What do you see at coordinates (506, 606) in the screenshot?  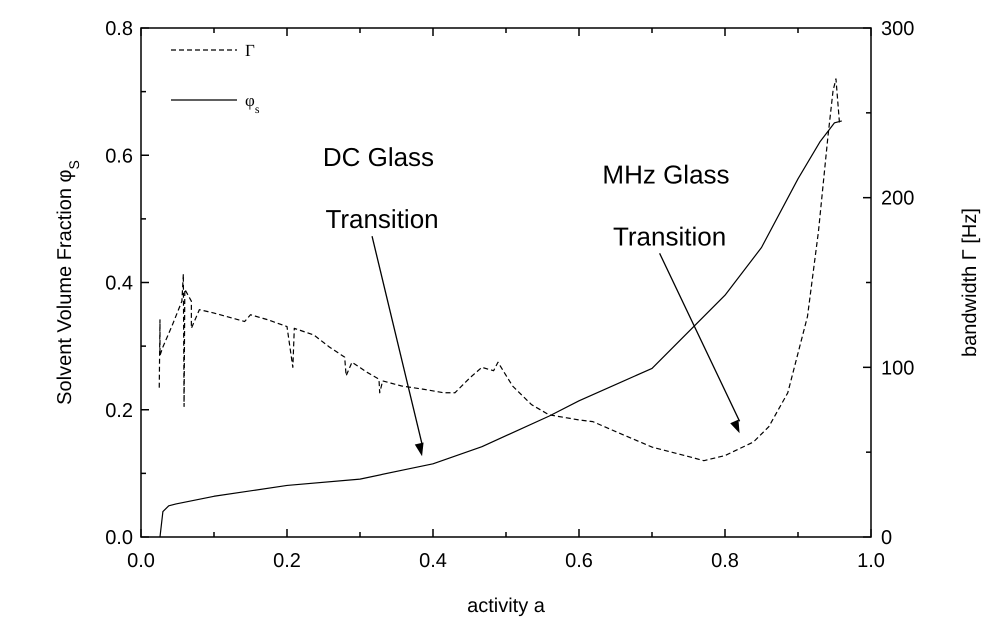 I see `x-axis-title: activity a` at bounding box center [506, 606].